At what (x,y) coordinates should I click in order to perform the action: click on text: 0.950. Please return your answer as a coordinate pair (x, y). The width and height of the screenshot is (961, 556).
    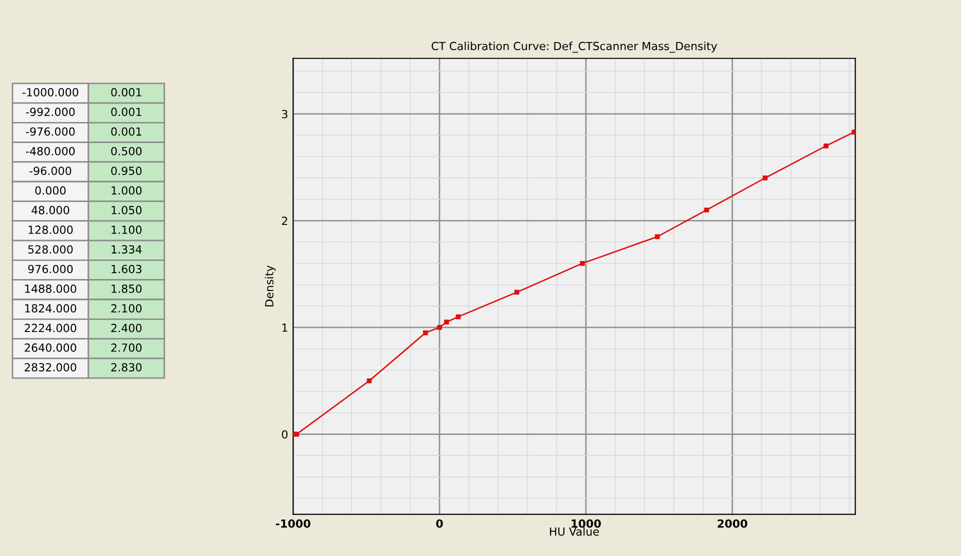
    Looking at the image, I should click on (126, 171).